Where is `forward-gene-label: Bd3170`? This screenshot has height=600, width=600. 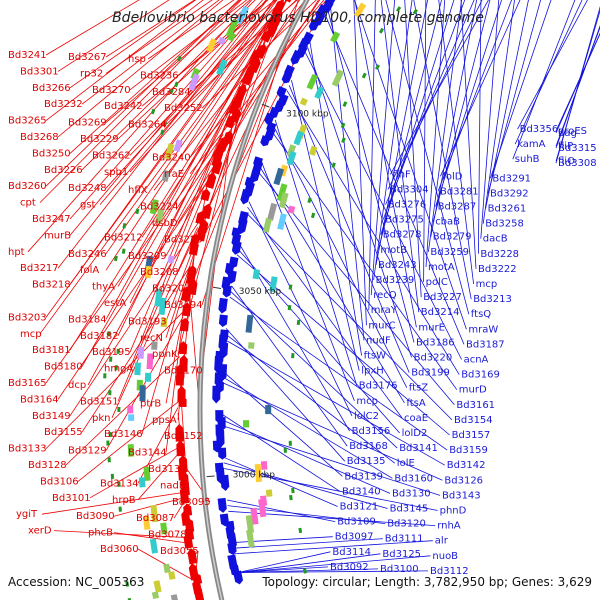 forward-gene-label: Bd3170 is located at coordinates (183, 371).